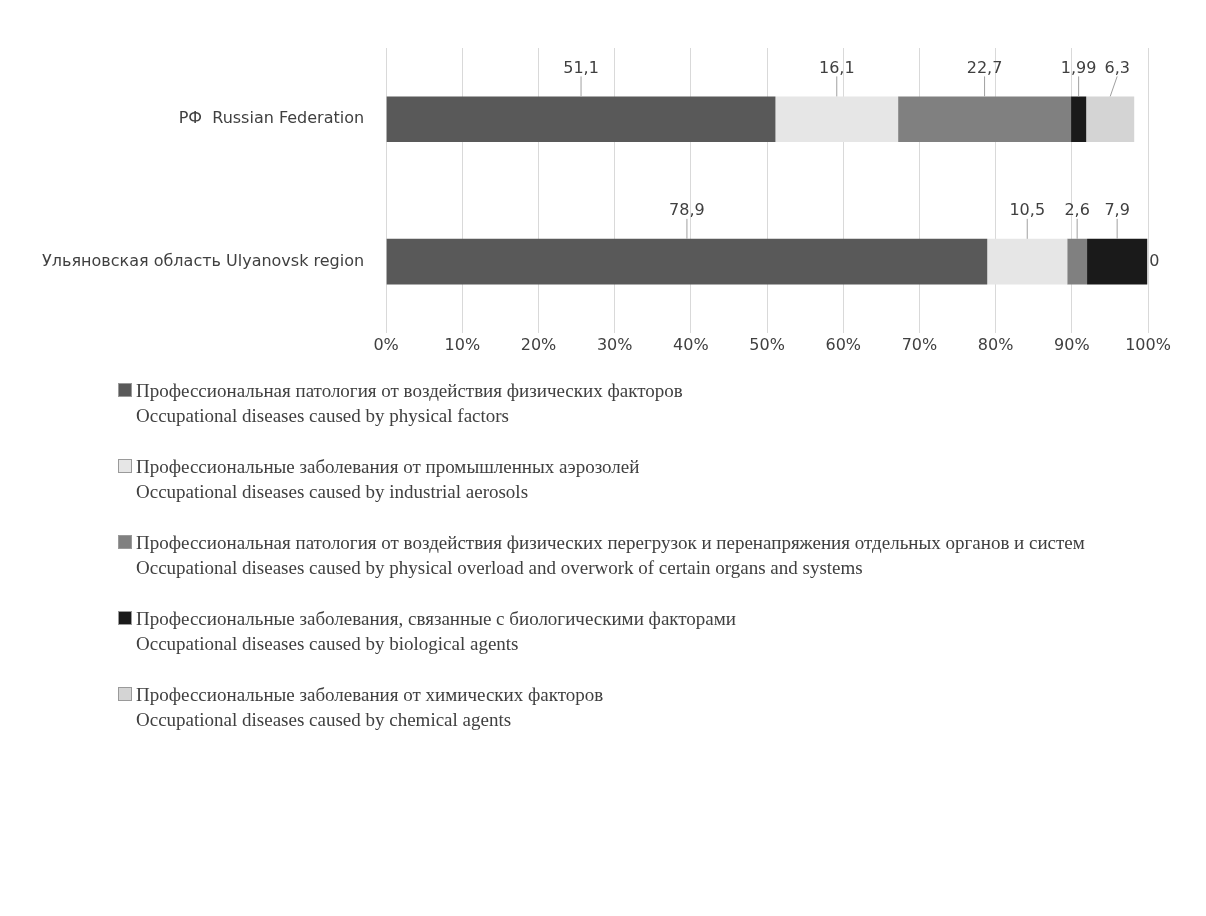  I want to click on data-label: 16,1, so click(836, 67).